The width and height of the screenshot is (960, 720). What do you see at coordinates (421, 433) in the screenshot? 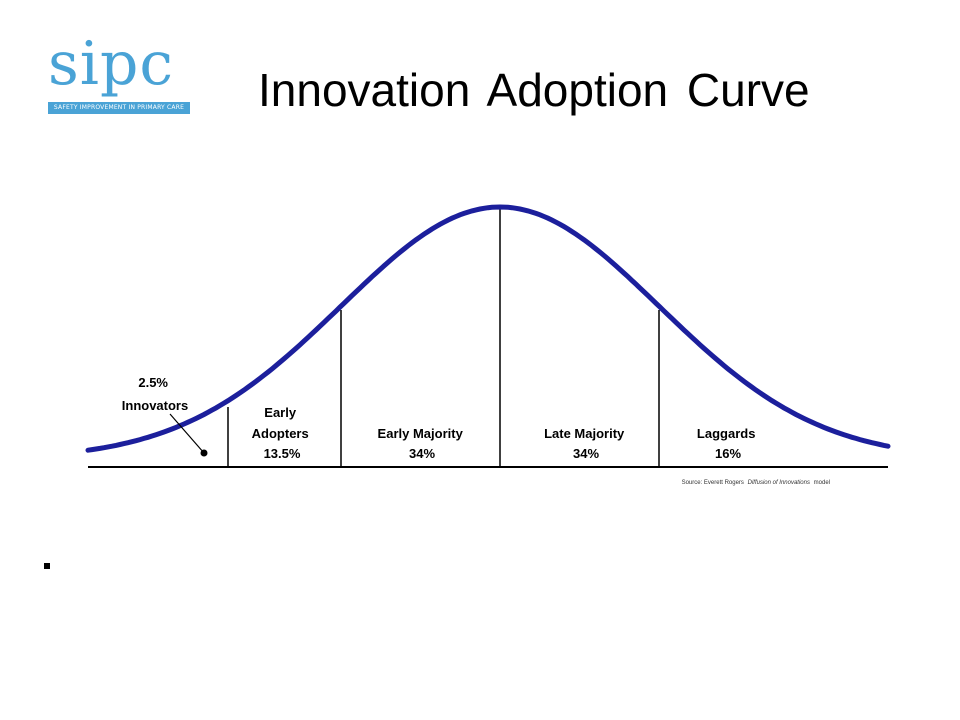
I see `label-early-majority-line-1: Early Majority` at bounding box center [421, 433].